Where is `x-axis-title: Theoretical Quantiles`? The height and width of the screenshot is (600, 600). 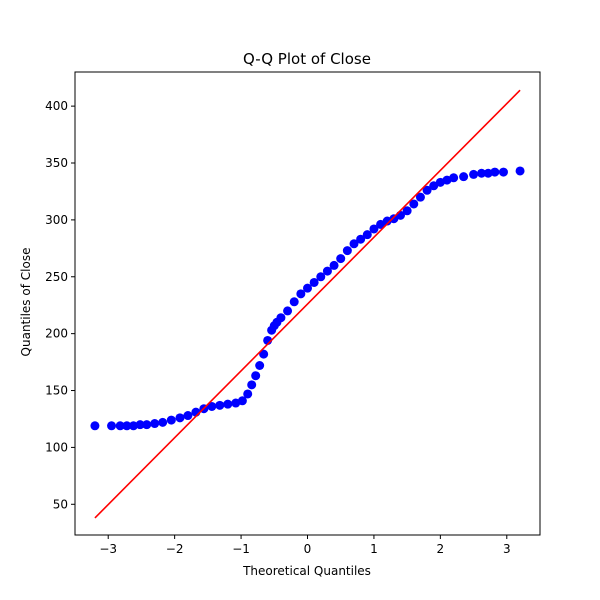 x-axis-title: Theoretical Quantiles is located at coordinates (306, 571).